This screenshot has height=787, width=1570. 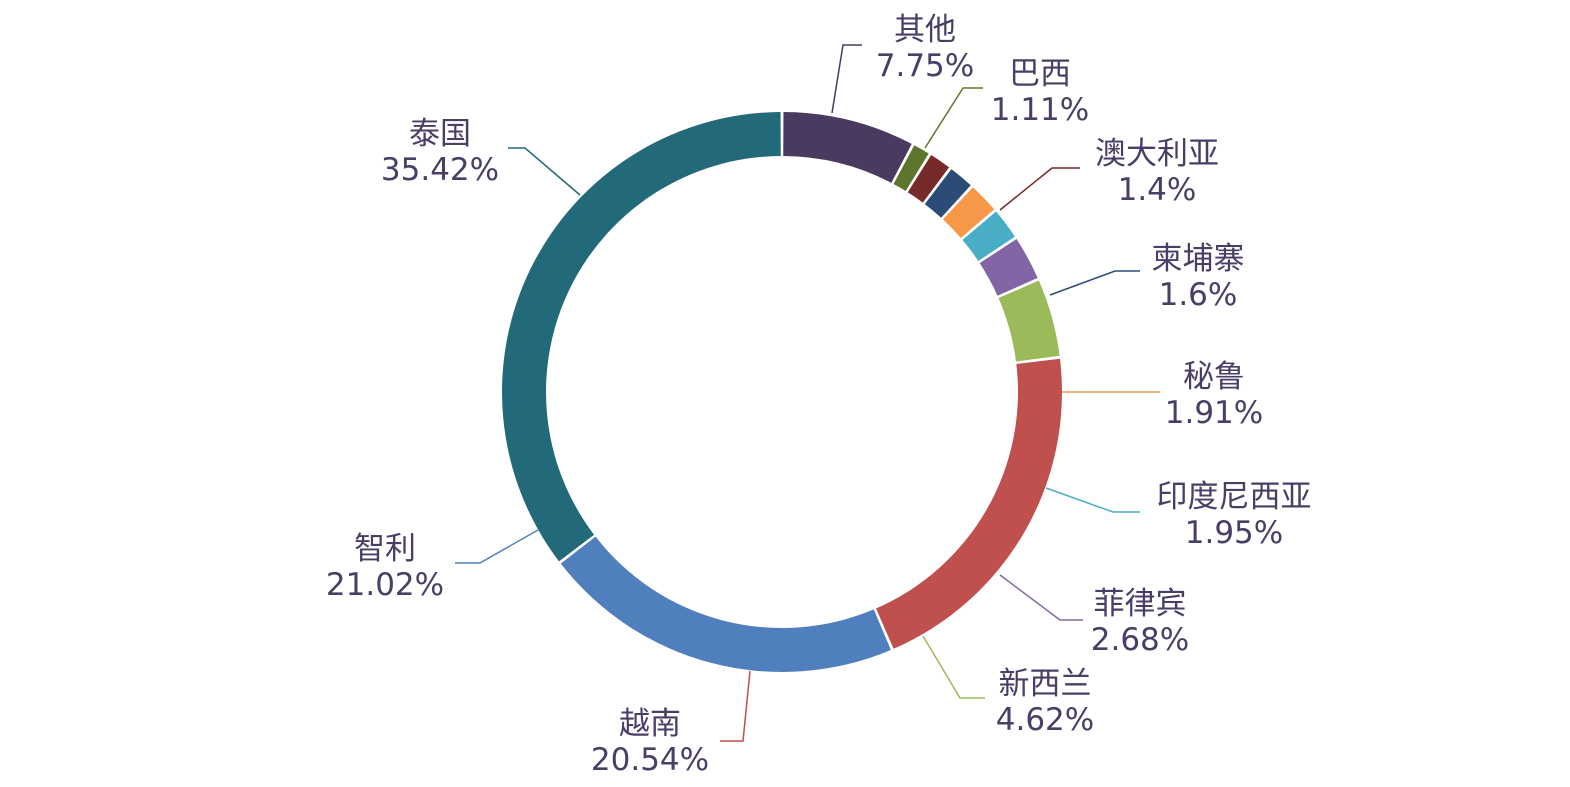 I want to click on slice-label: 澳大利亚, so click(x=1157, y=154).